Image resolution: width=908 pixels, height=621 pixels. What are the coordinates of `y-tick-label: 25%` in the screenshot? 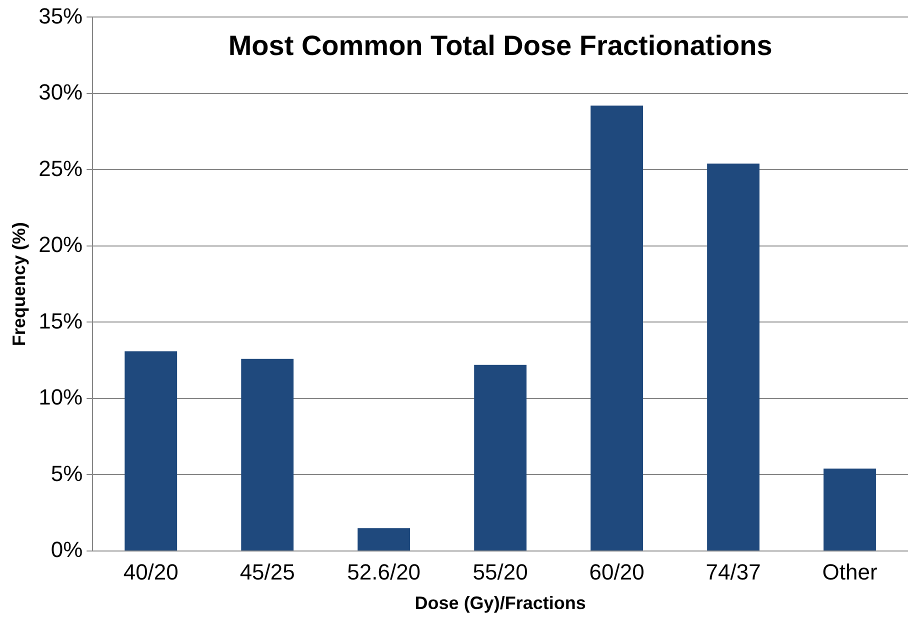 It's located at (60, 168).